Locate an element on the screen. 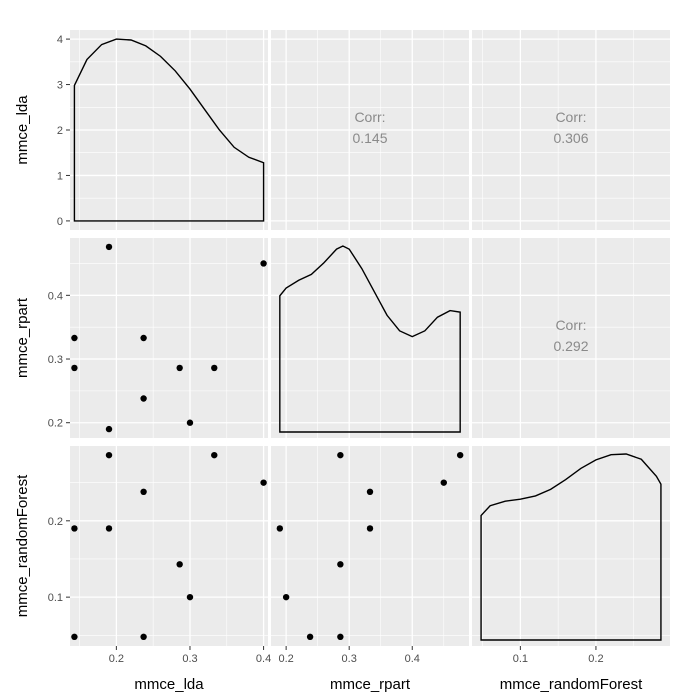 The image size is (700, 700). x-axis-title-mmce_lda: mmce_lda is located at coordinates (169, 684).